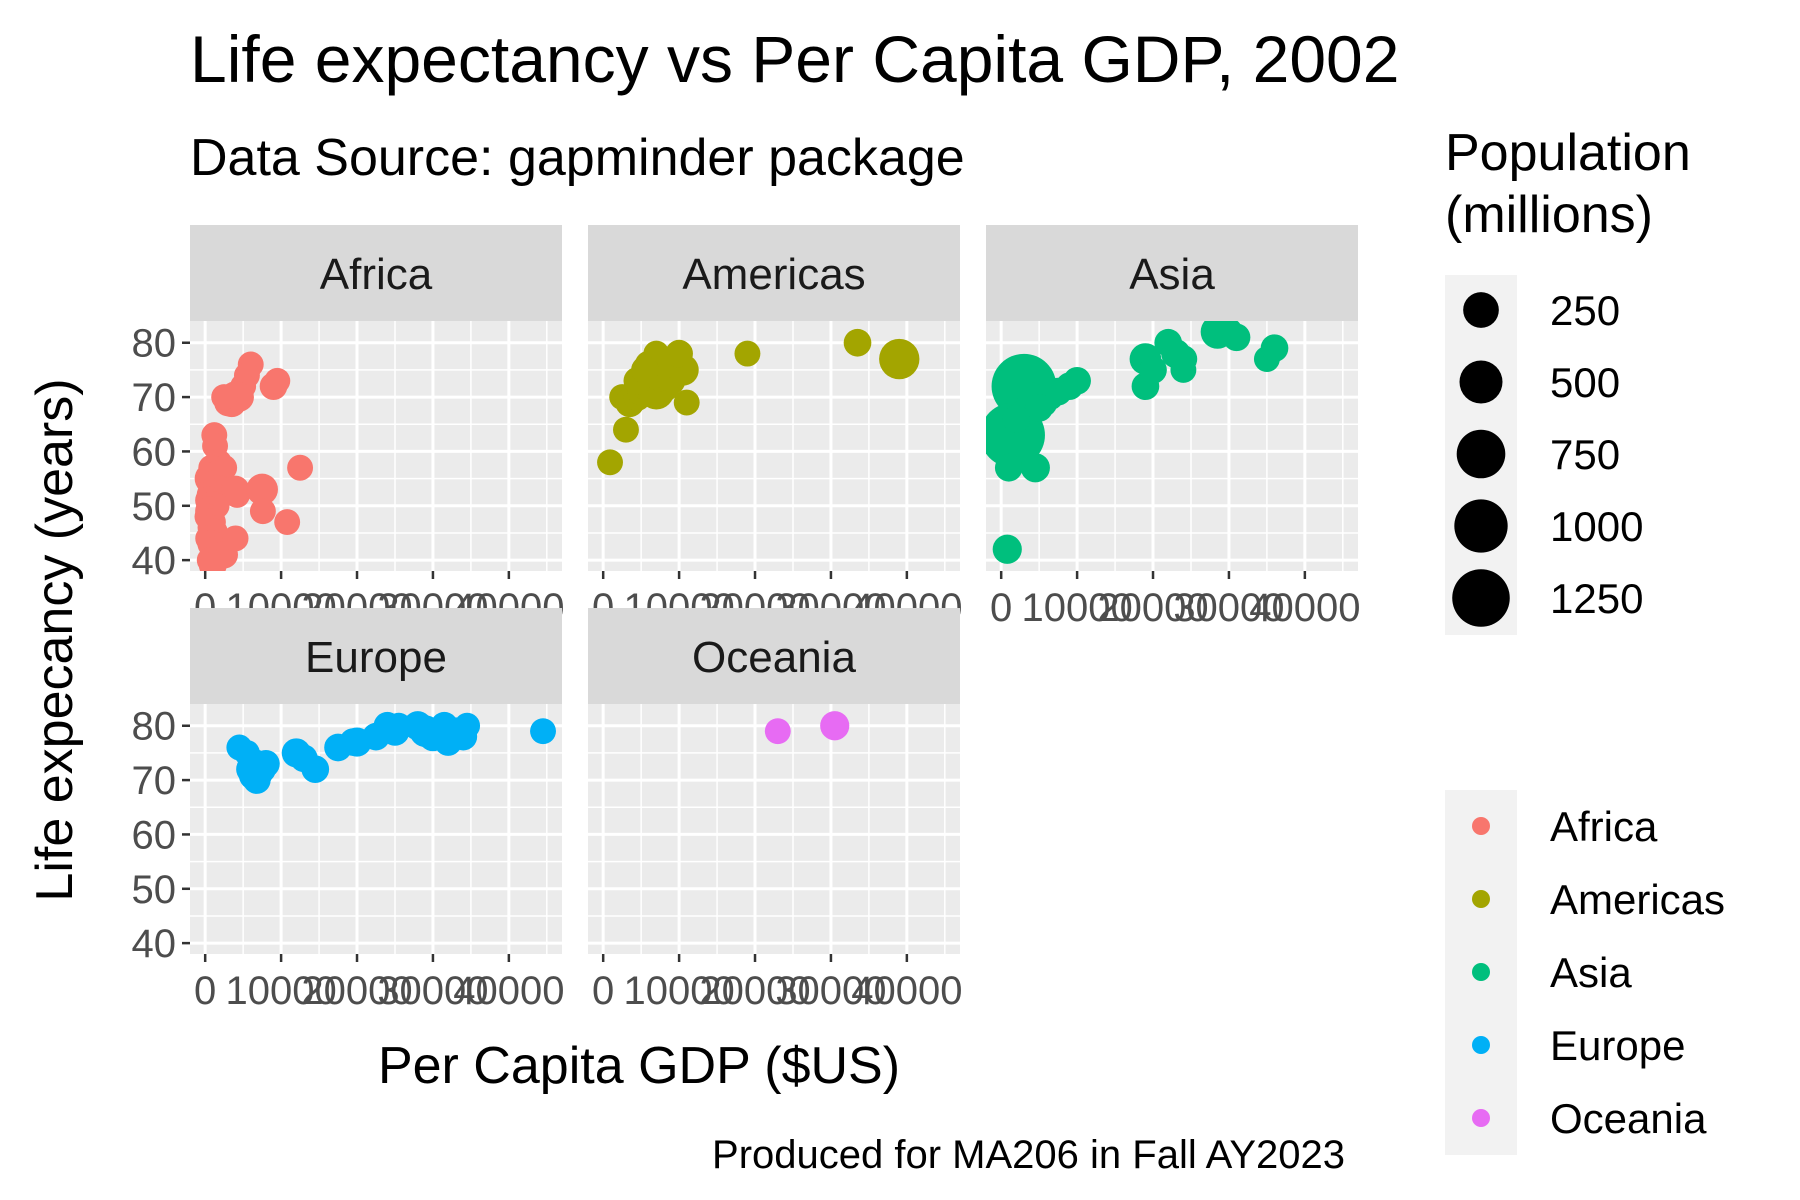  I want to click on size-legend-label: 1000, so click(1596, 526).